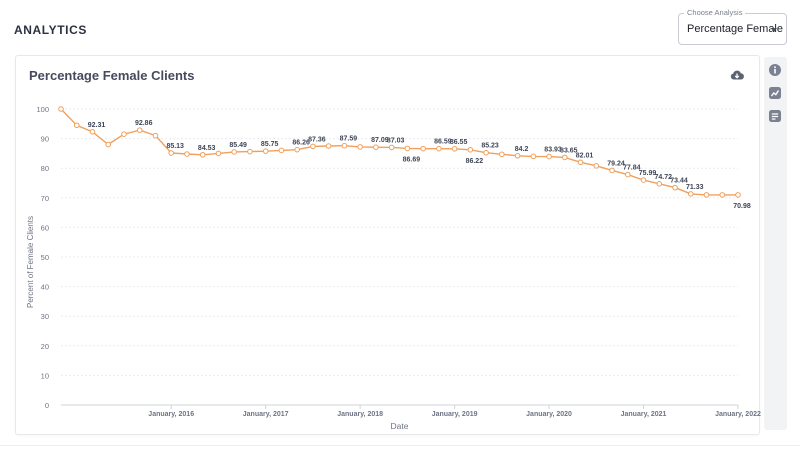 This screenshot has height=449, width=800. I want to click on chevron-down-icon, so click(774, 30).